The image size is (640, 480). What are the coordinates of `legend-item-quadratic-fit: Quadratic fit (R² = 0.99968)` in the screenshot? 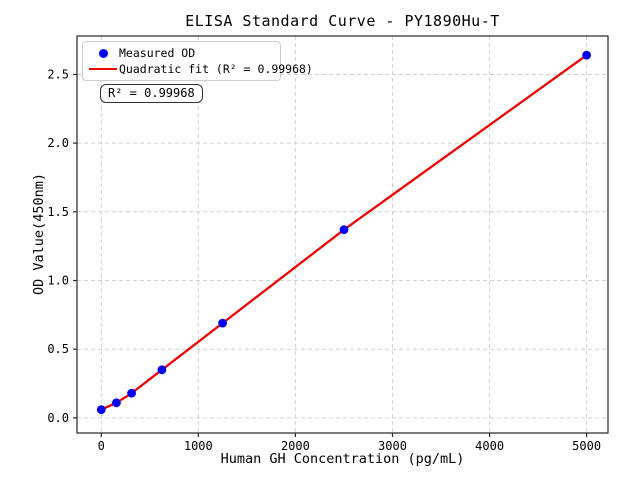 It's located at (200, 69).